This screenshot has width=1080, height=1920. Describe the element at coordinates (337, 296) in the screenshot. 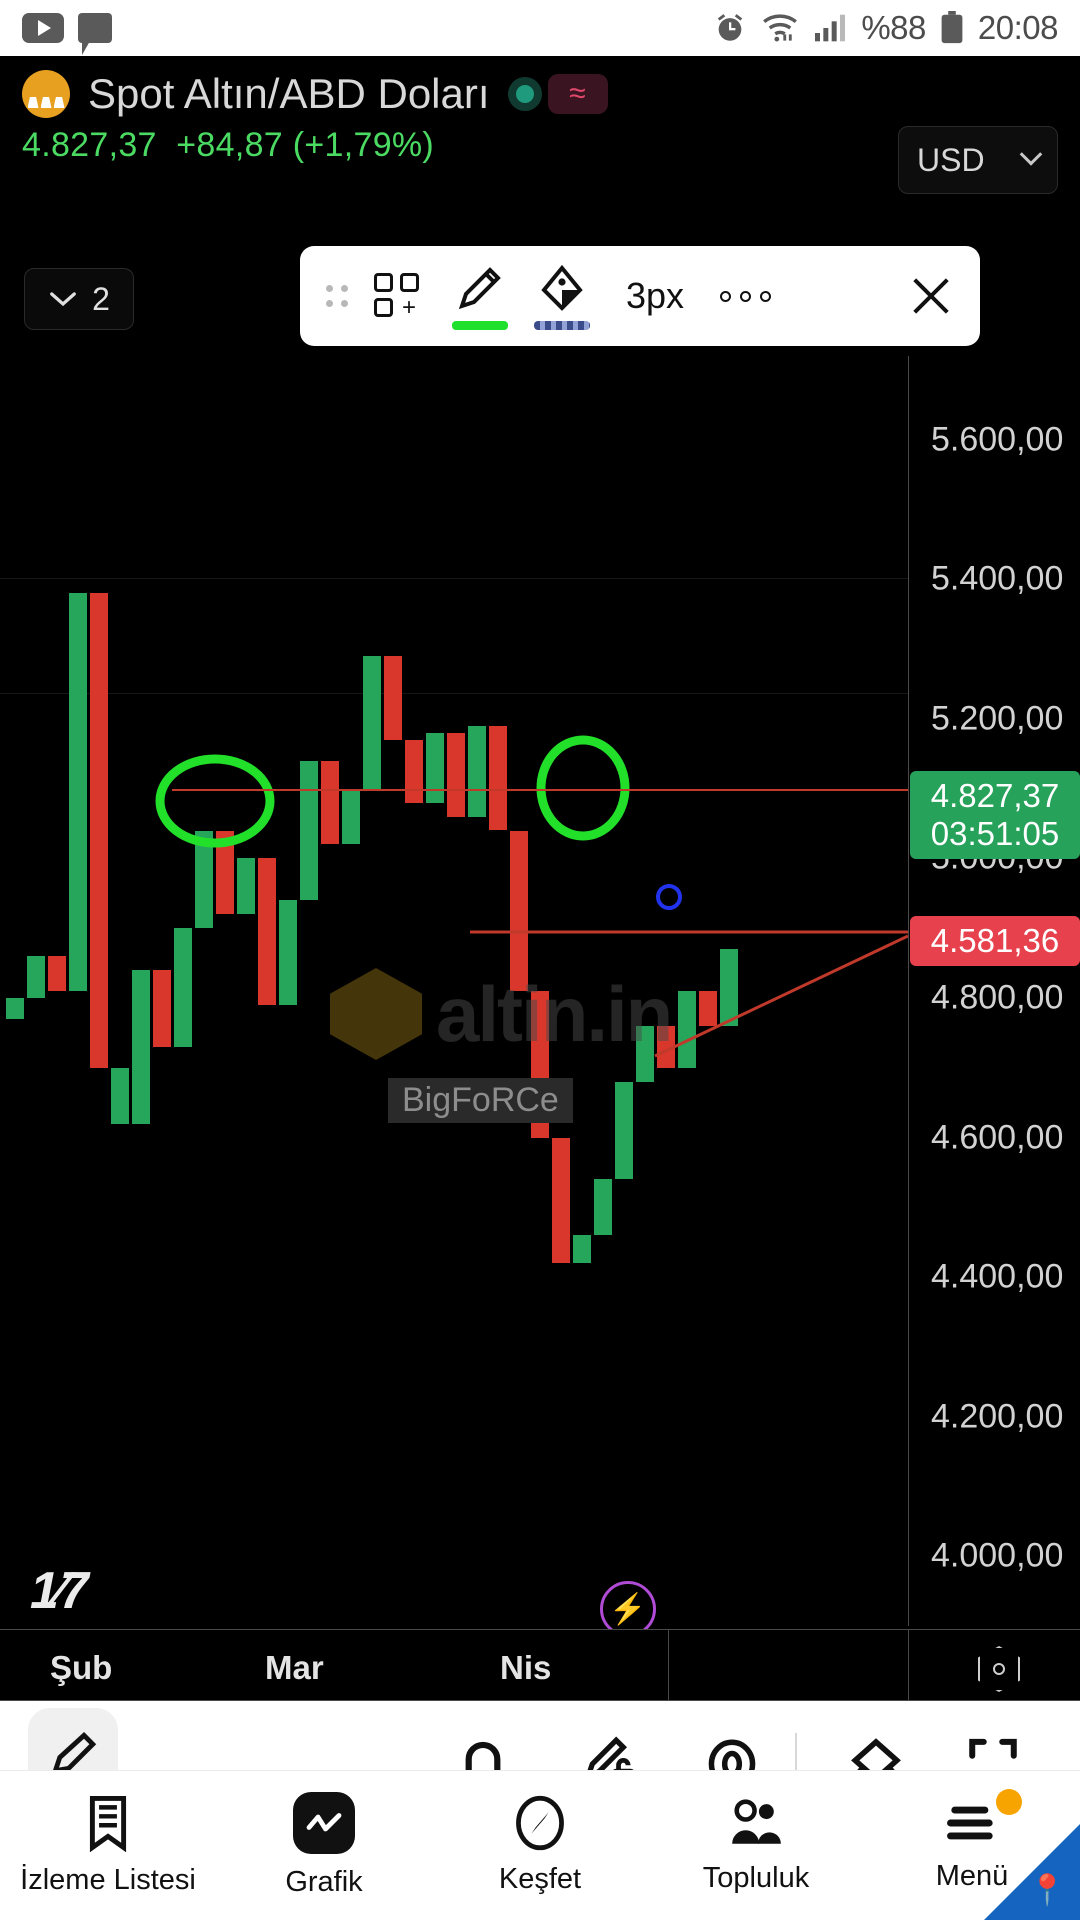

I see `drag-handle-icon` at that location.